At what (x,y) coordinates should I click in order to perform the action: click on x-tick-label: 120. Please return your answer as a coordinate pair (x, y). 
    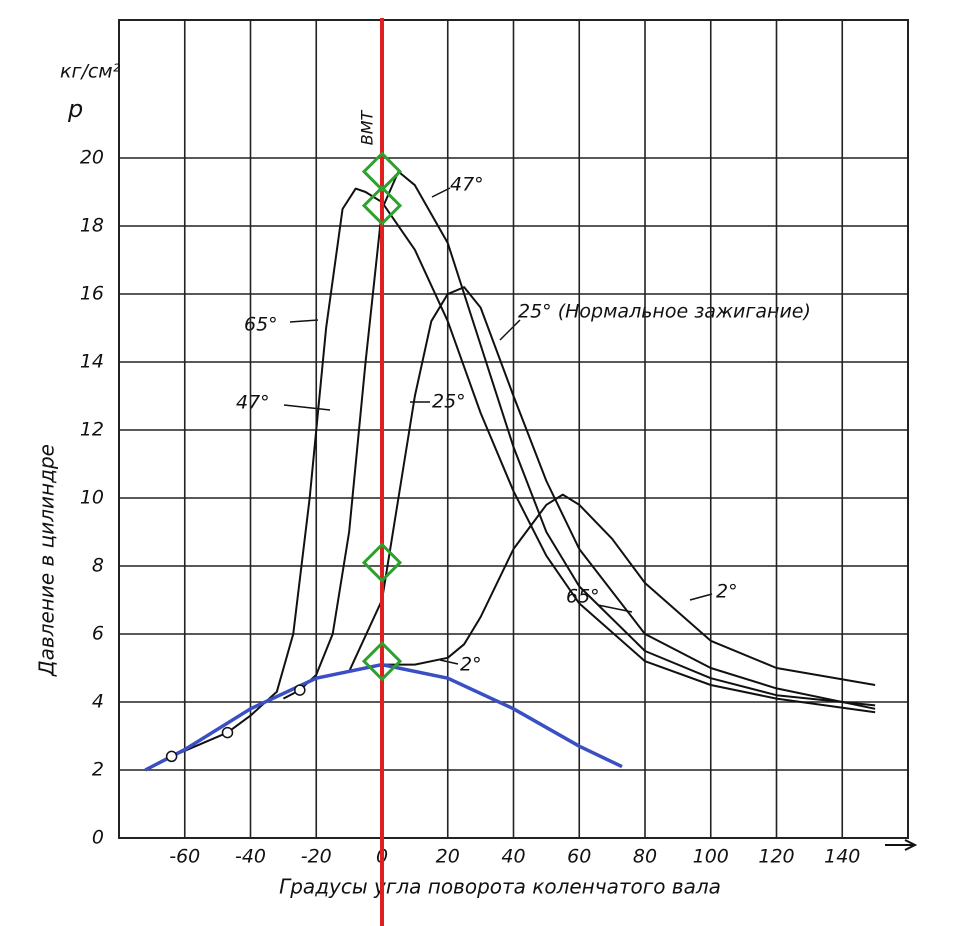
    Looking at the image, I should click on (776, 857).